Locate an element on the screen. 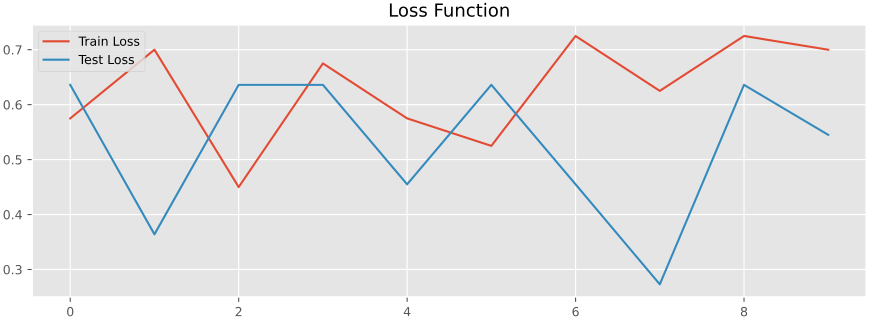 The width and height of the screenshot is (874, 320). x-tick-label: 6 is located at coordinates (575, 311).